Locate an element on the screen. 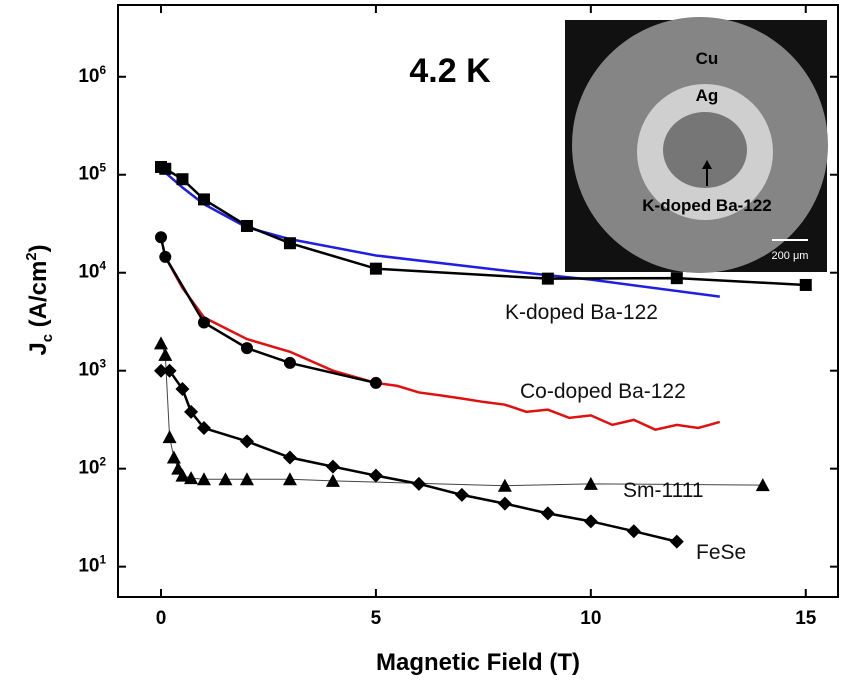  y-tick-label: 10⁶ is located at coordinates (92, 74).